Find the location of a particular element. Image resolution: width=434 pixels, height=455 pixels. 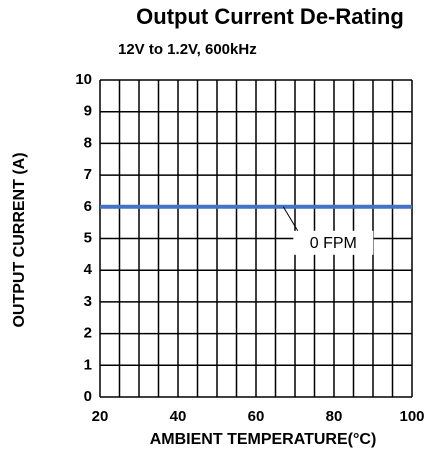

x-tick-label: 100 is located at coordinates (411, 416).